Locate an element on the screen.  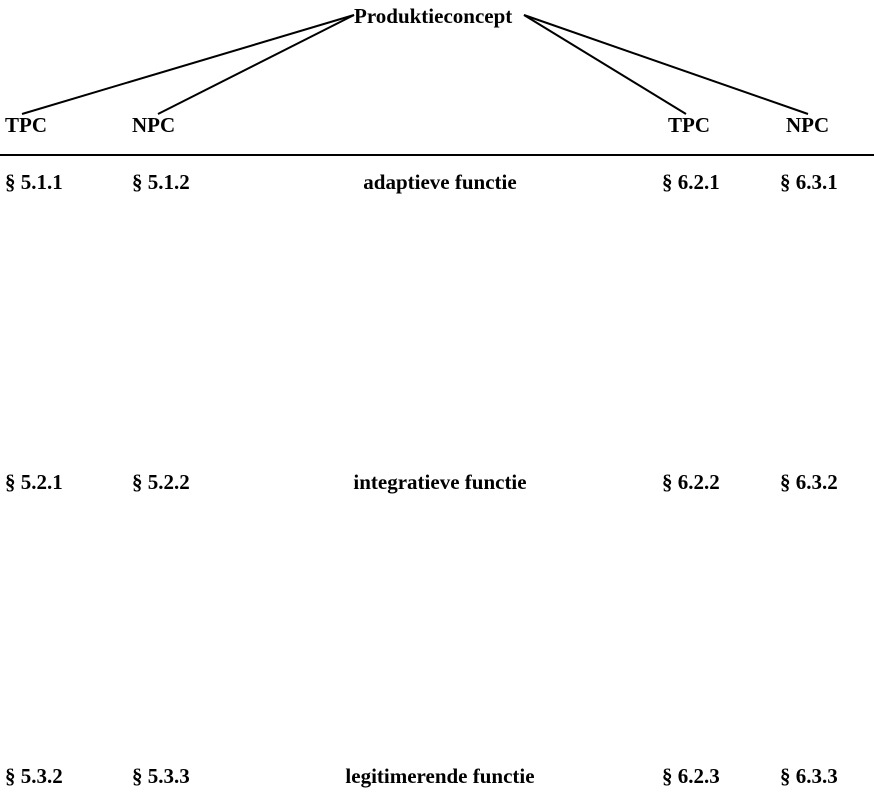
npc-left-section: § 5.2.2 is located at coordinates (161, 482).